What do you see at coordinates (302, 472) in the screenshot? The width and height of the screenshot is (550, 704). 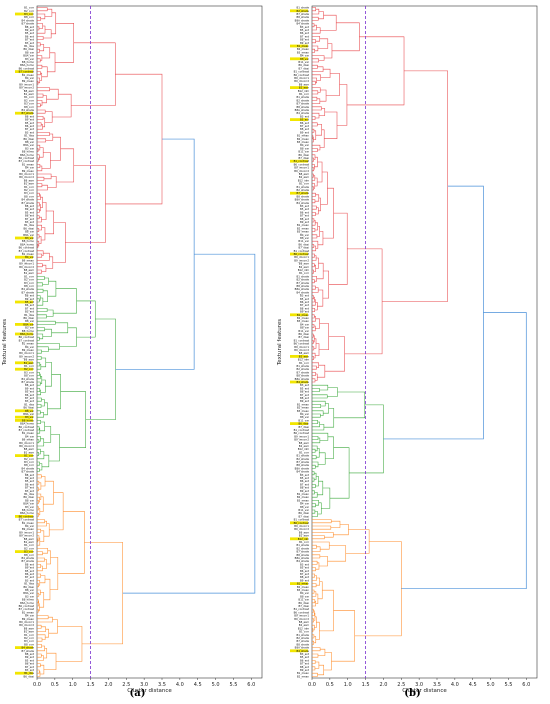 I see `leaf-label: B4_shade` at bounding box center [302, 472].